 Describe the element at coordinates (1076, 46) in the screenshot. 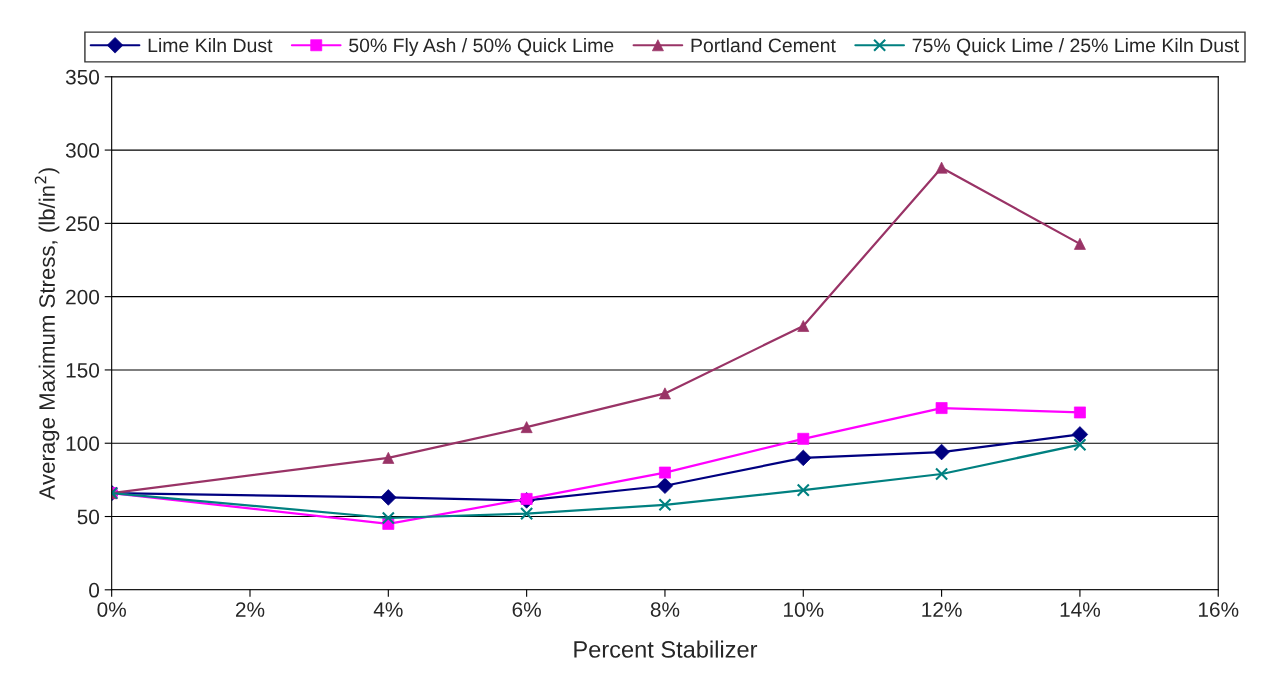

I see `legend-label: 75% Quick Lime / 25% Lime Kiln Dust` at that location.